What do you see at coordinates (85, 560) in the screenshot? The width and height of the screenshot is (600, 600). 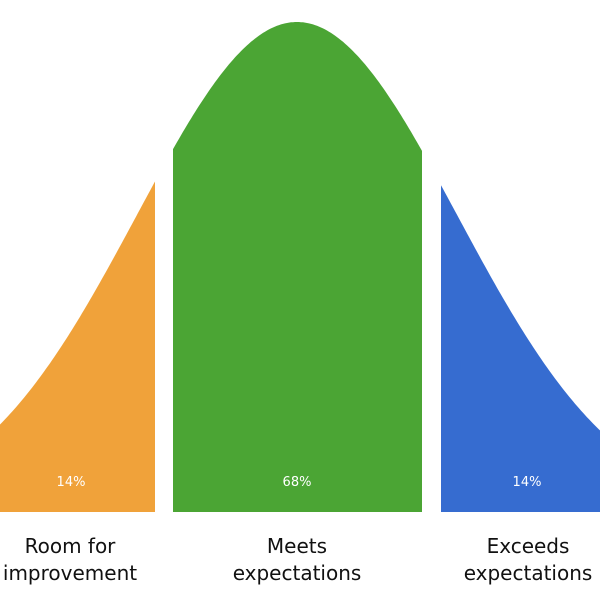 I see `category-label-room-for-improvement: Room for improvement` at bounding box center [85, 560].